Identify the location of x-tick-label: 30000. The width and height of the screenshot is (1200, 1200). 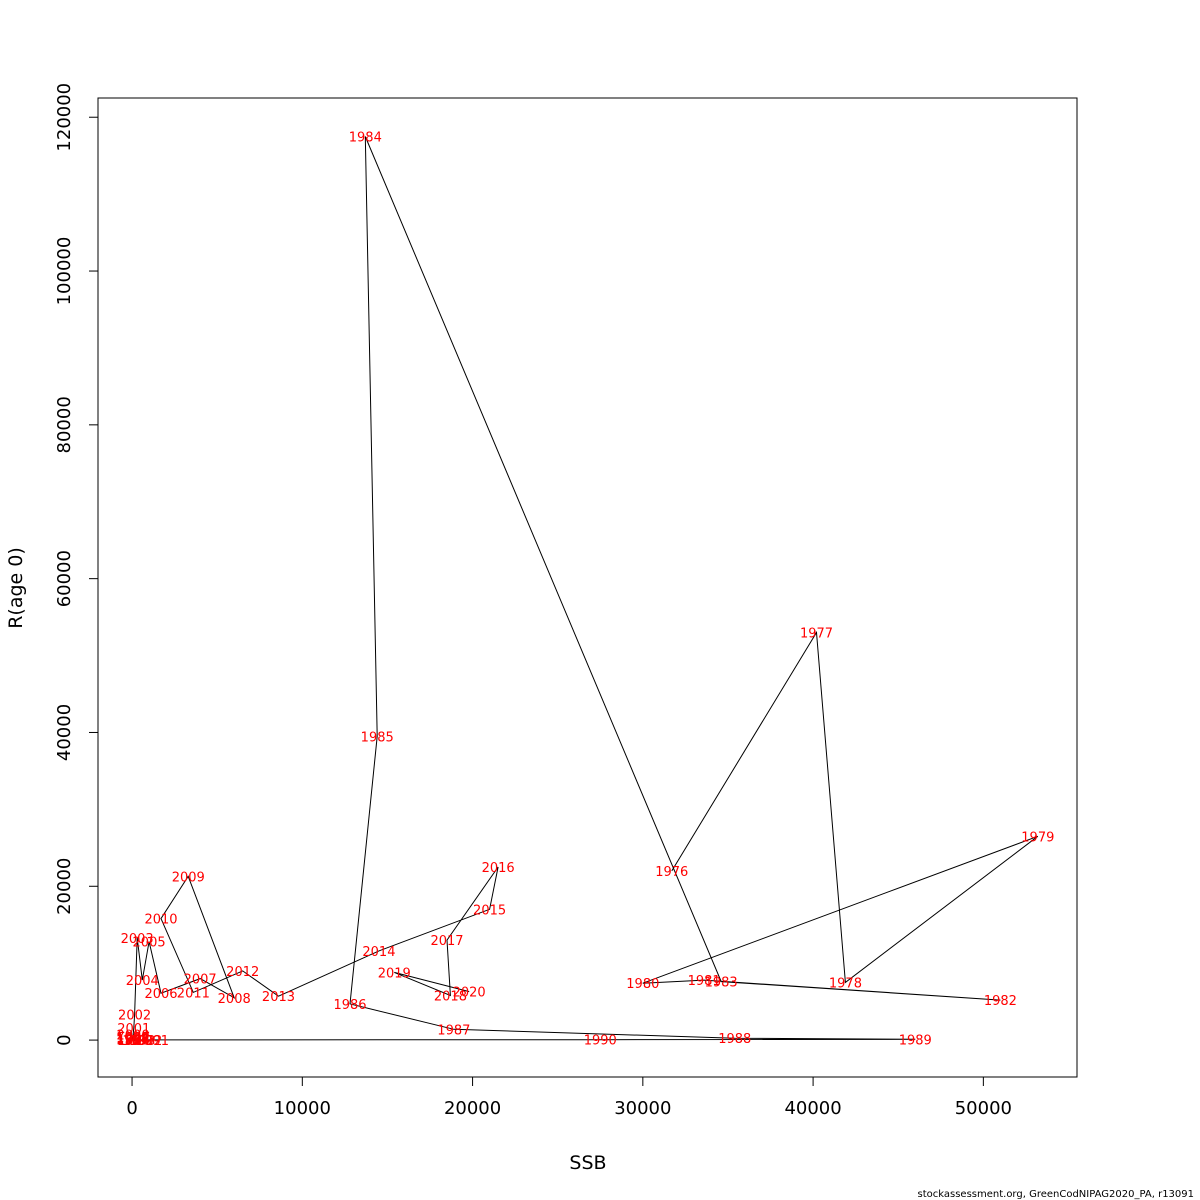
(642, 1108).